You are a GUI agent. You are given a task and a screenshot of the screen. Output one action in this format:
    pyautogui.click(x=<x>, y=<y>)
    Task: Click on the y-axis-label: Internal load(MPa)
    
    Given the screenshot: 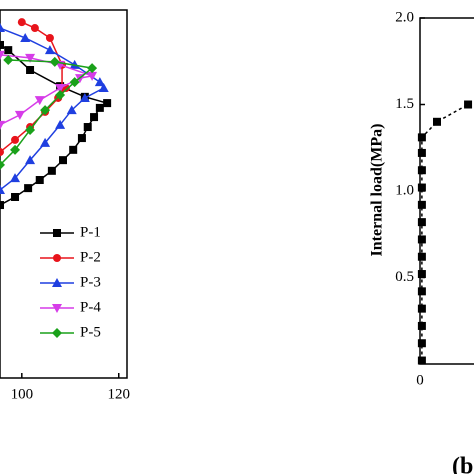 What is the action you would take?
    pyautogui.click(x=377, y=190)
    